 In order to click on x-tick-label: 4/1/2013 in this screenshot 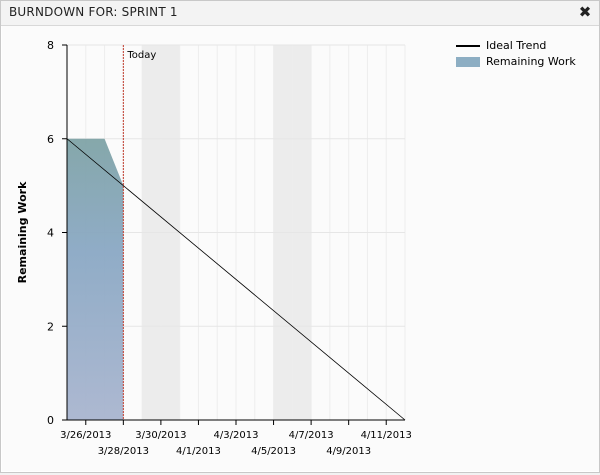, I will do `click(198, 451)`.